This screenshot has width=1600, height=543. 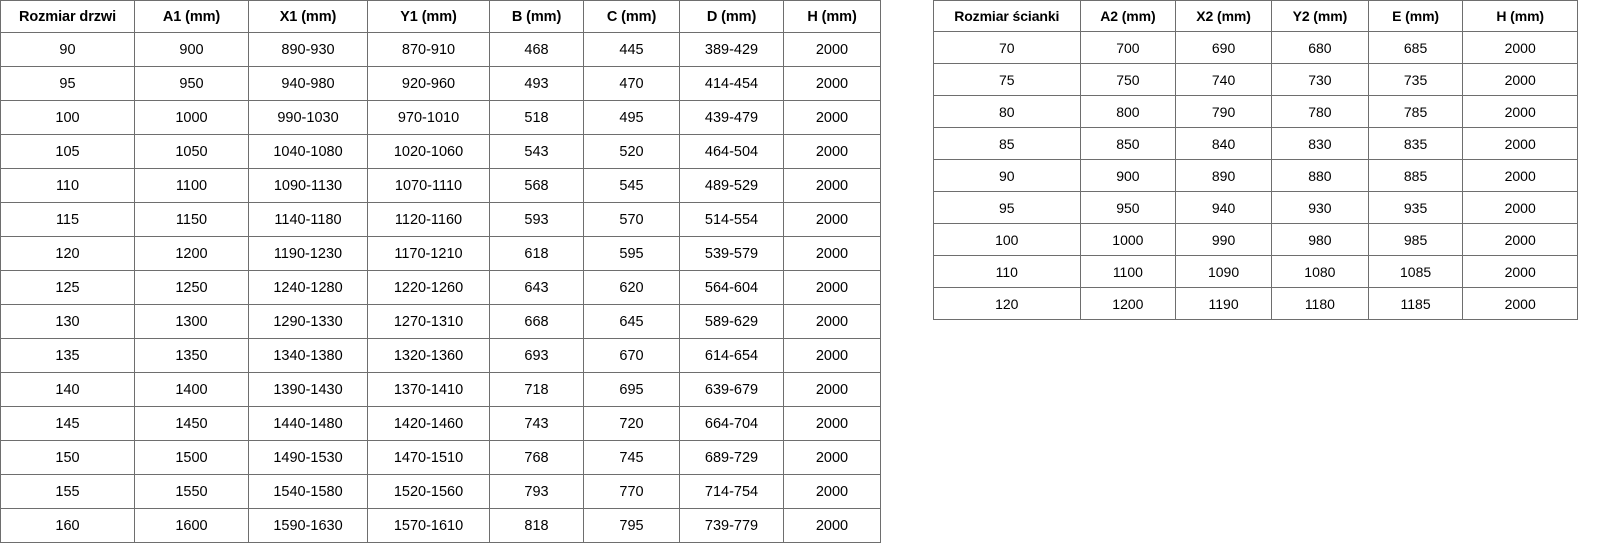 I want to click on door-table-cell-r0-c4: 468, so click(x=536, y=49).